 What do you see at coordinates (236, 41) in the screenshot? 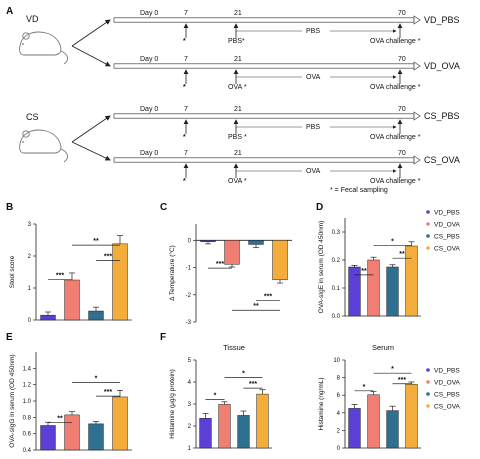
I see `treatment-early-label: PBS*` at bounding box center [236, 41].